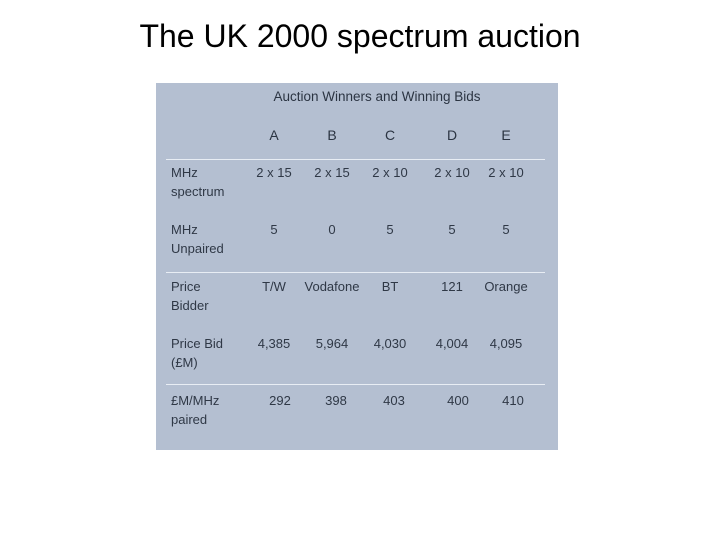  Describe the element at coordinates (211, 182) in the screenshot. I see `row-label-spectrum: MHz spectrum` at that location.